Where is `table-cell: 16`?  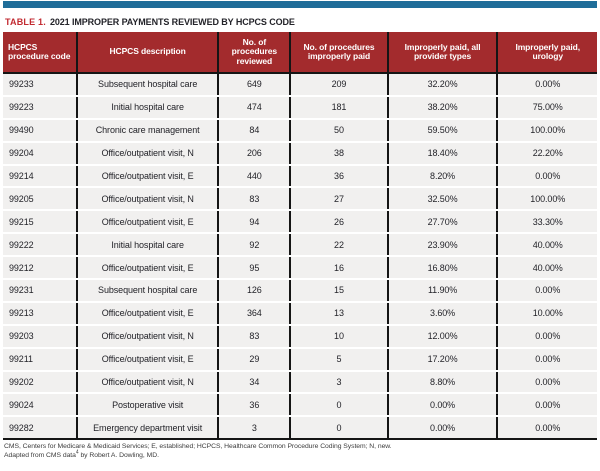 table-cell: 16 is located at coordinates (338, 268).